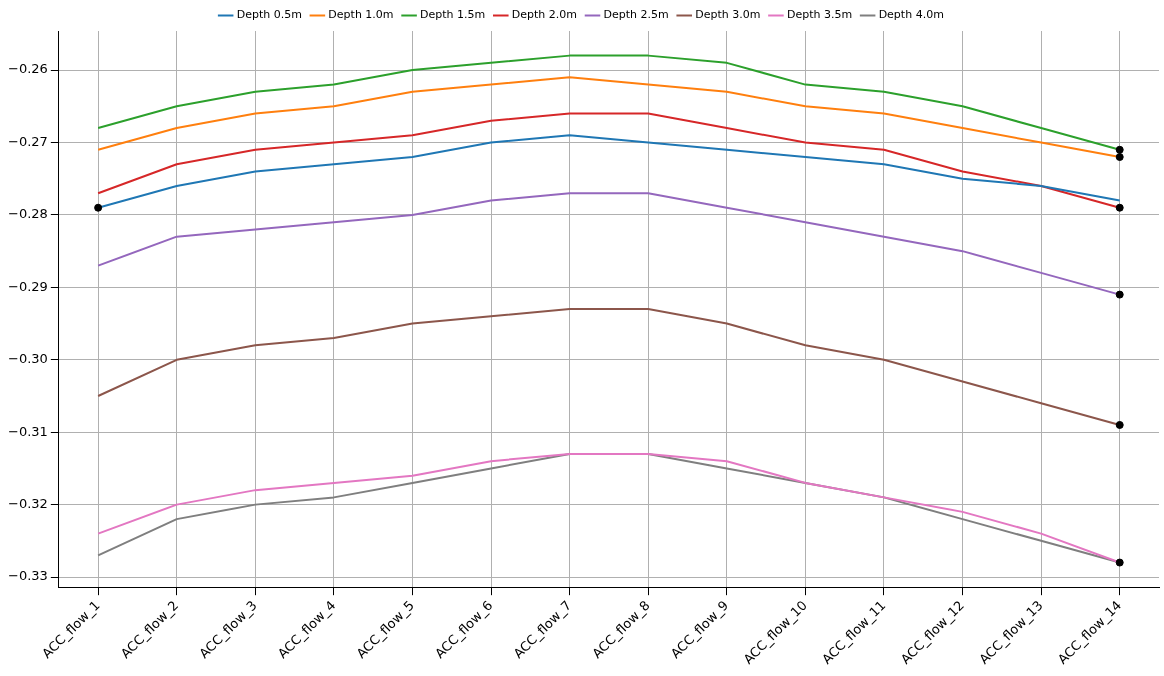 The image size is (1164, 676). What do you see at coordinates (27, 286) in the screenshot?
I see `y-tick-label: −0.29` at bounding box center [27, 286].